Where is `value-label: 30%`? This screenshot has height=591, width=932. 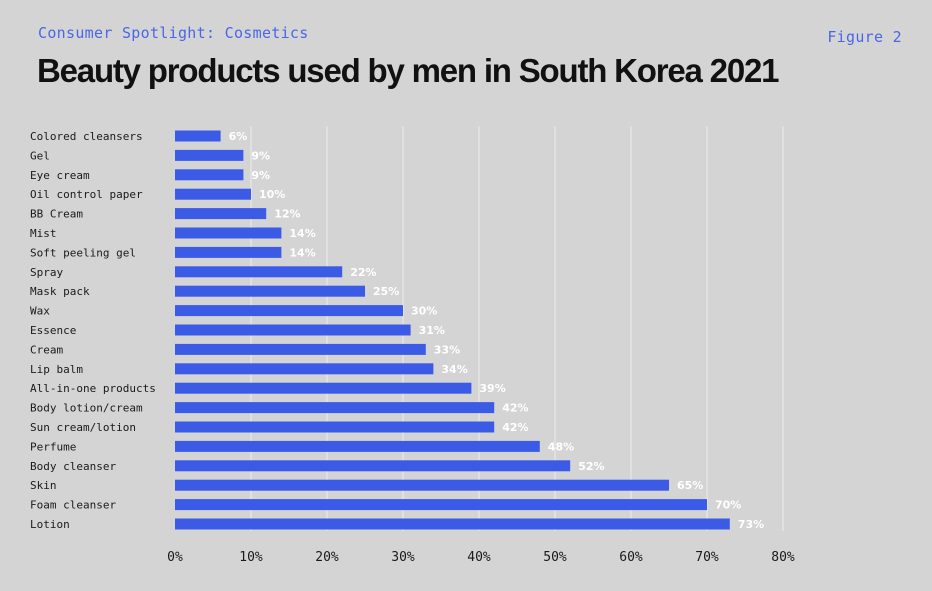
value-label: 30% is located at coordinates (424, 311).